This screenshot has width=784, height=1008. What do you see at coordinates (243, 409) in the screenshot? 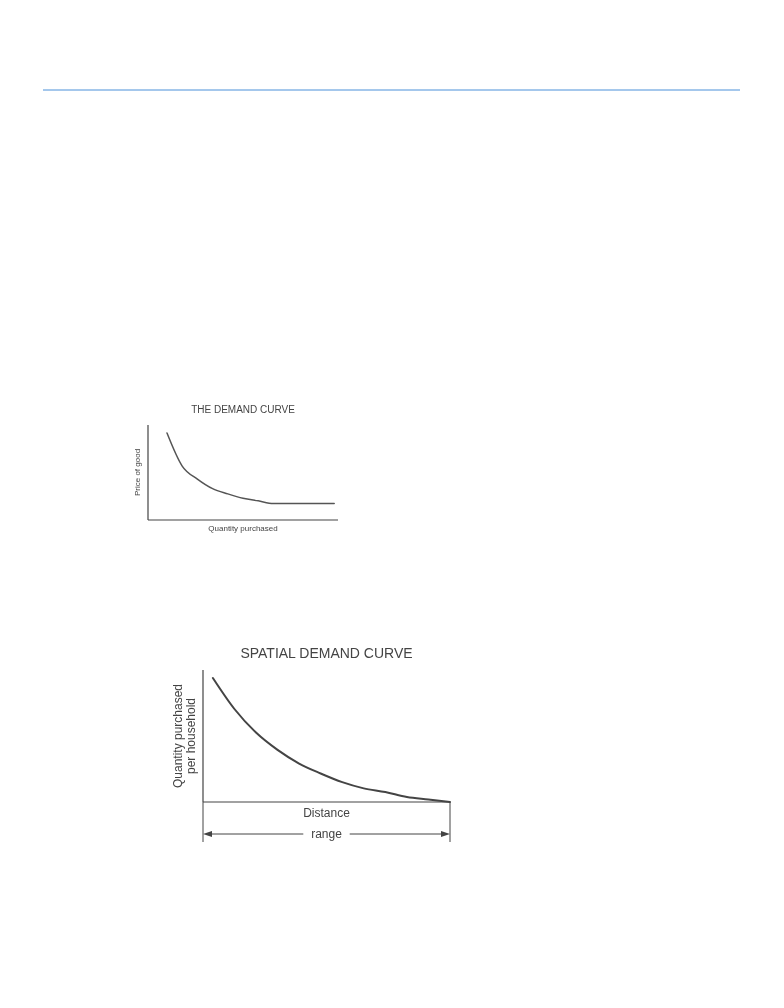
I see `chart-title: THE DEMAND CURVE` at bounding box center [243, 409].